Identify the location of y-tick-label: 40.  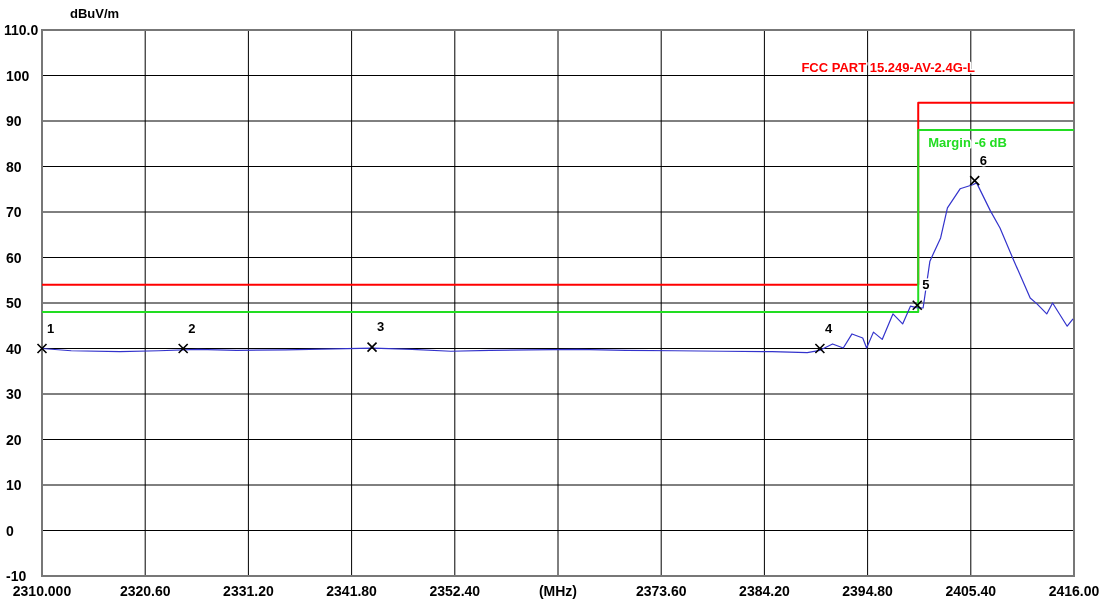
(14, 348).